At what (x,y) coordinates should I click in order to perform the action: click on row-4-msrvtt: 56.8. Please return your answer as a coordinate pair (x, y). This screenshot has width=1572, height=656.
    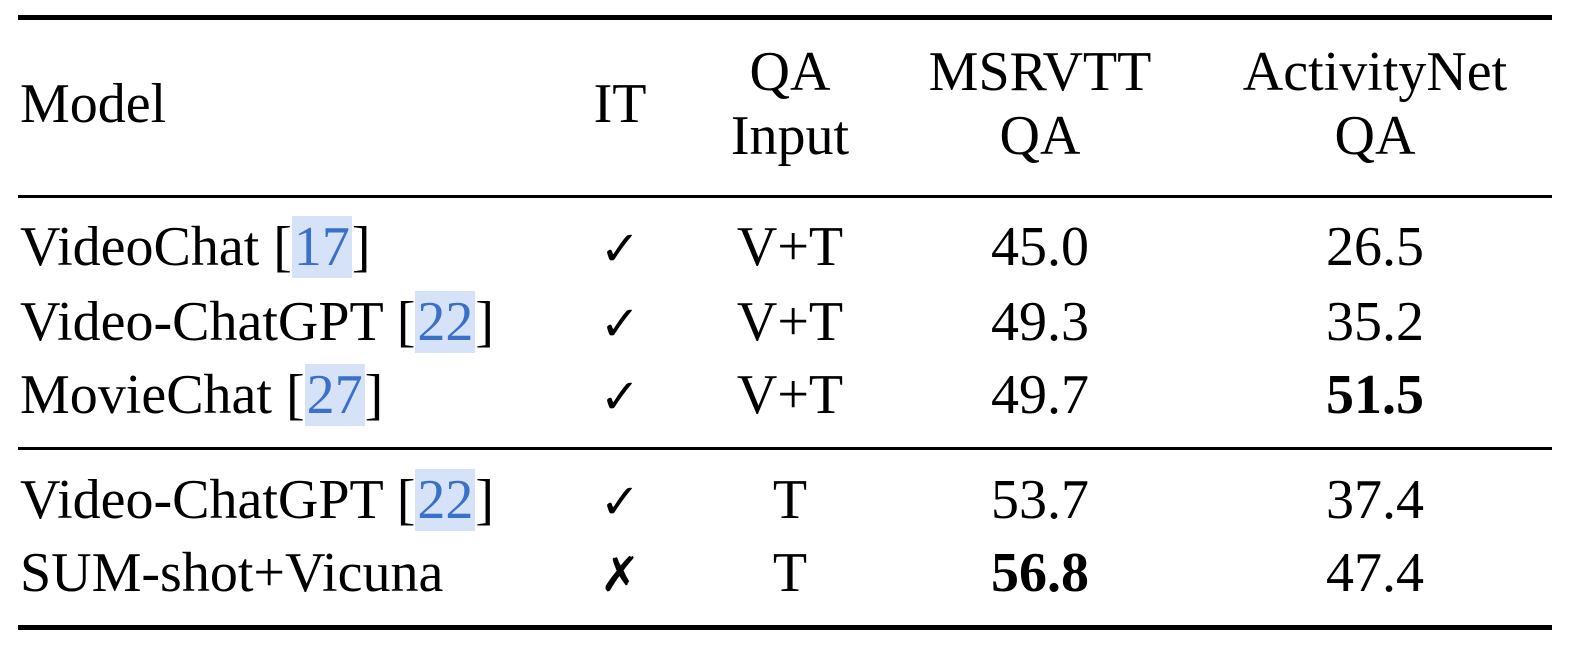
    Looking at the image, I should click on (1040, 573).